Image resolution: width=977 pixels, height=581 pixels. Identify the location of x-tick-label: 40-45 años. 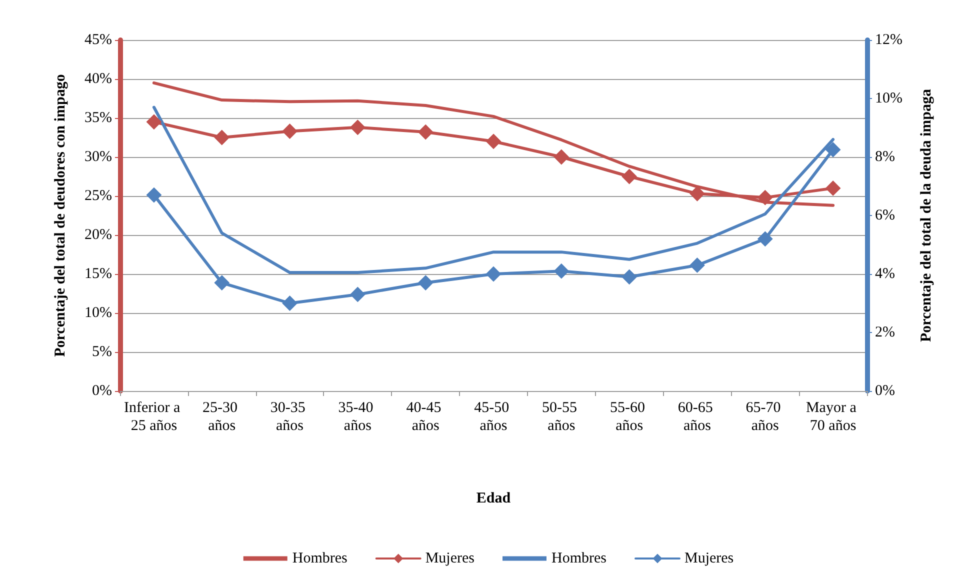
(425, 417).